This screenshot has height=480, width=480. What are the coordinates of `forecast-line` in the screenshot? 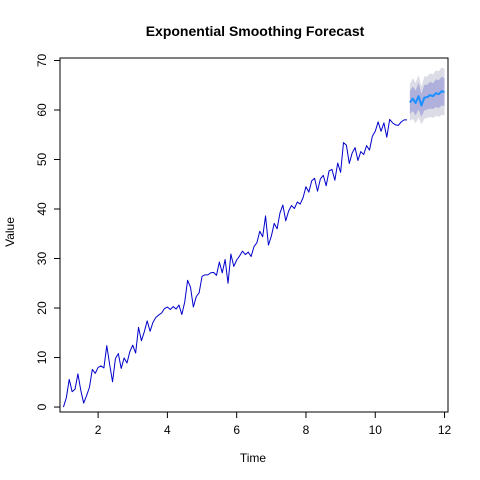 It's located at (427, 98).